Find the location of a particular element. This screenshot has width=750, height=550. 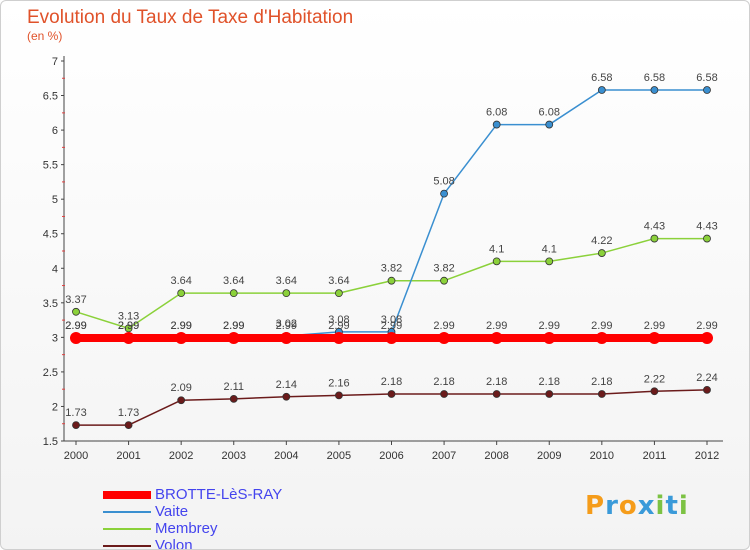

data-label-volon: 2.11 is located at coordinates (233, 387).